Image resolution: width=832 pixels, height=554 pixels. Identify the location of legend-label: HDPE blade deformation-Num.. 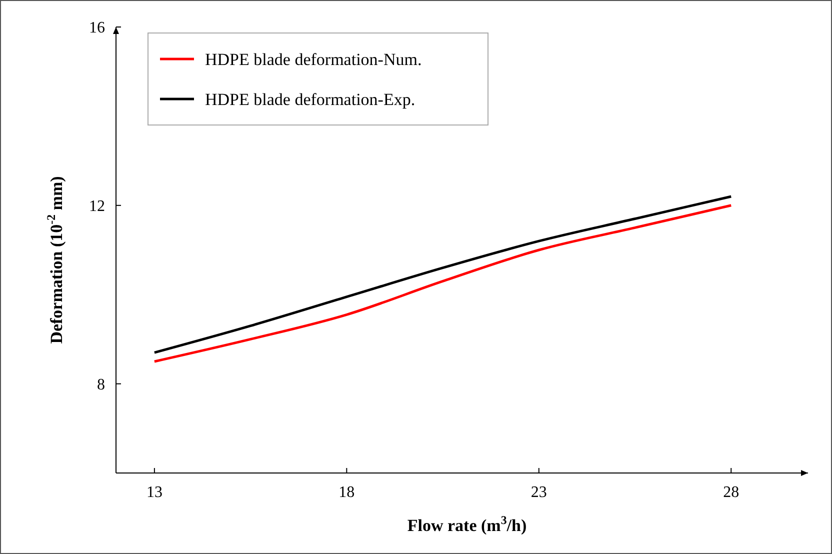
(313, 59).